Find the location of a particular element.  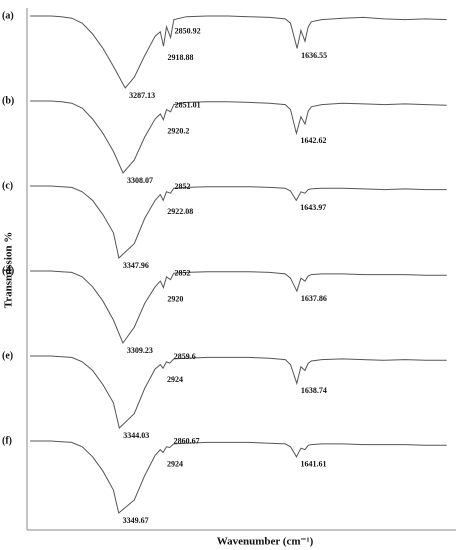

peak-label: 2920.2 is located at coordinates (178, 131).